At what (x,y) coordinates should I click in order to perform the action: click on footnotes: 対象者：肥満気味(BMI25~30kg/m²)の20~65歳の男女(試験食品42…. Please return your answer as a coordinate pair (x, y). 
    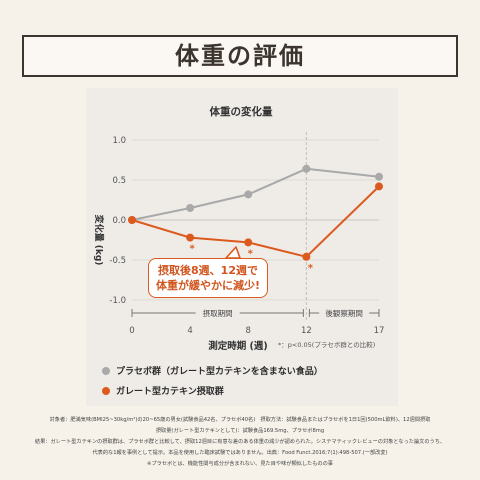
    Looking at the image, I should click on (240, 442).